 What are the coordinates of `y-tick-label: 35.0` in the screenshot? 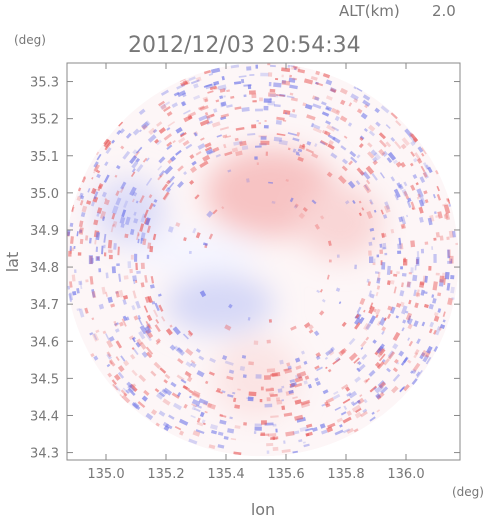 It's located at (44, 194).